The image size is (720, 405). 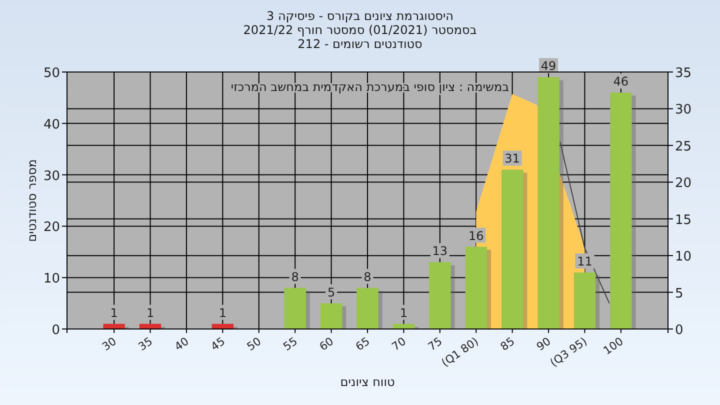 What do you see at coordinates (51, 279) in the screenshot?
I see `y-tick-label: 10` at bounding box center [51, 279].